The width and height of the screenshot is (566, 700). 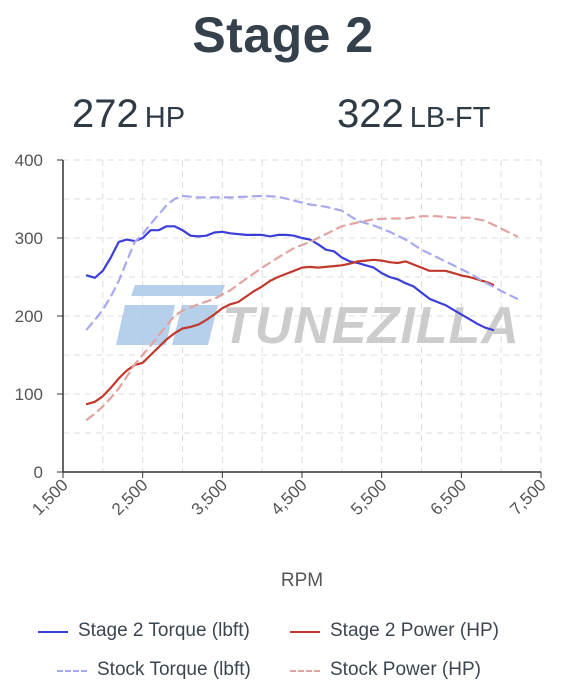 I want to click on legend-stage2-power-swatch, so click(x=305, y=632).